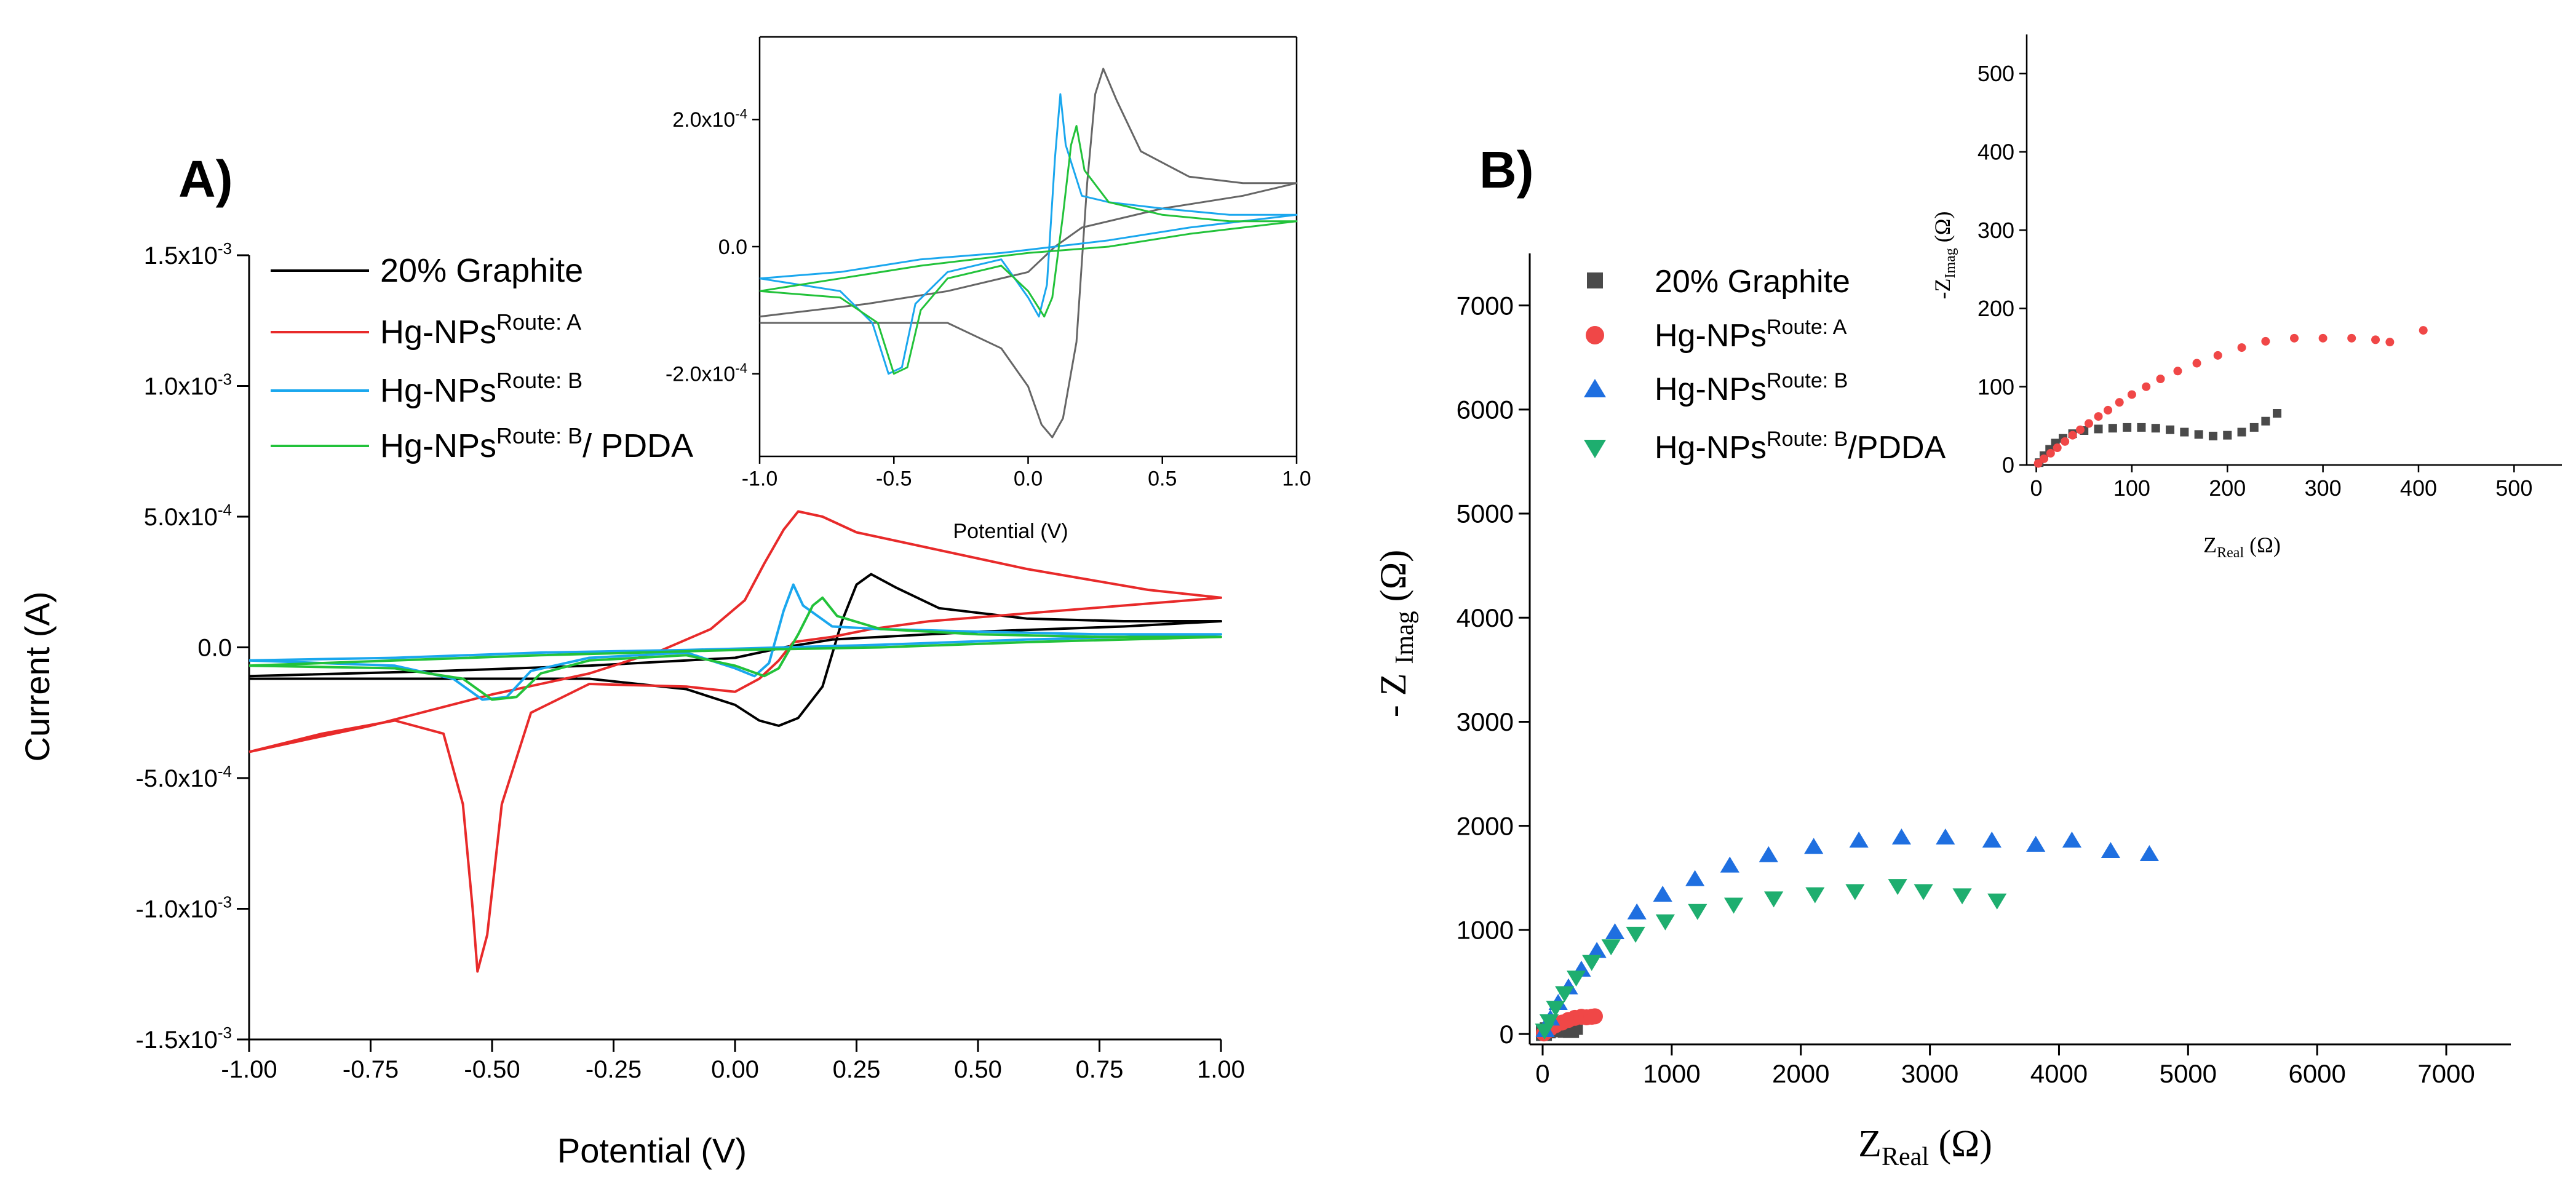 This screenshot has height=1184, width=2576. What do you see at coordinates (1485, 409) in the screenshot?
I see `eis-main-y-tick-label: 6000` at bounding box center [1485, 409].